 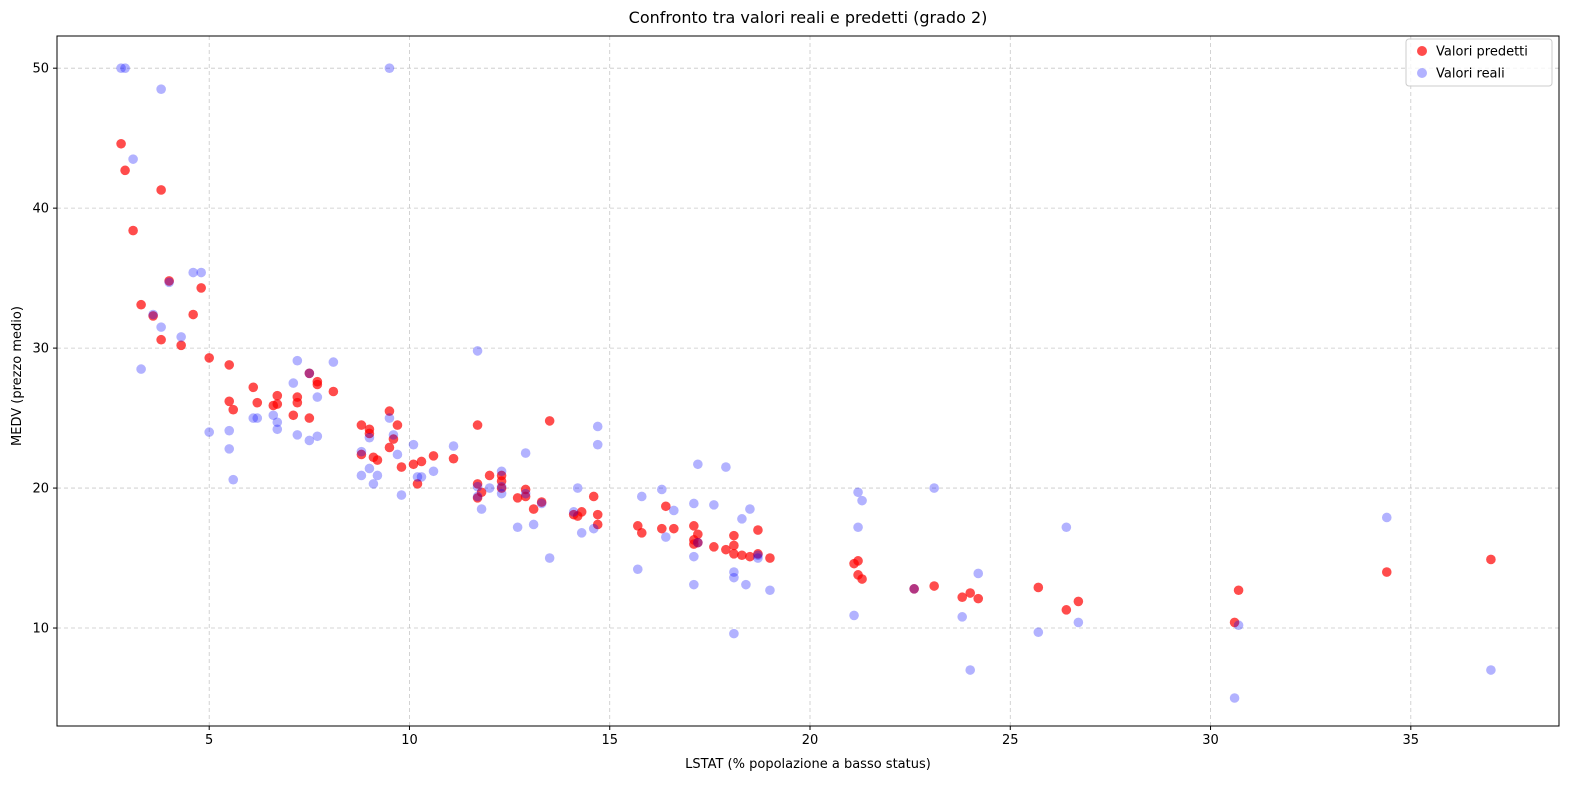 I want to click on legend-entry-valori-reali: Valori reali, so click(x=1470, y=74).